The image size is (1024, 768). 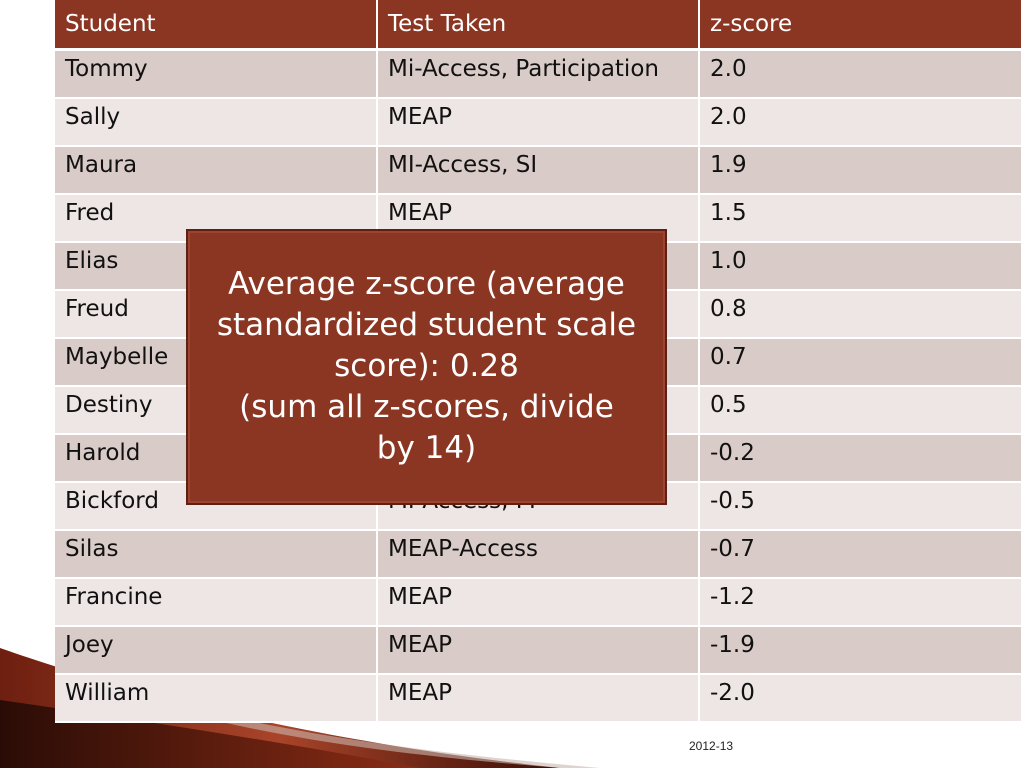 I want to click on table-row: Francine MEAP -1.2, so click(x=538, y=602).